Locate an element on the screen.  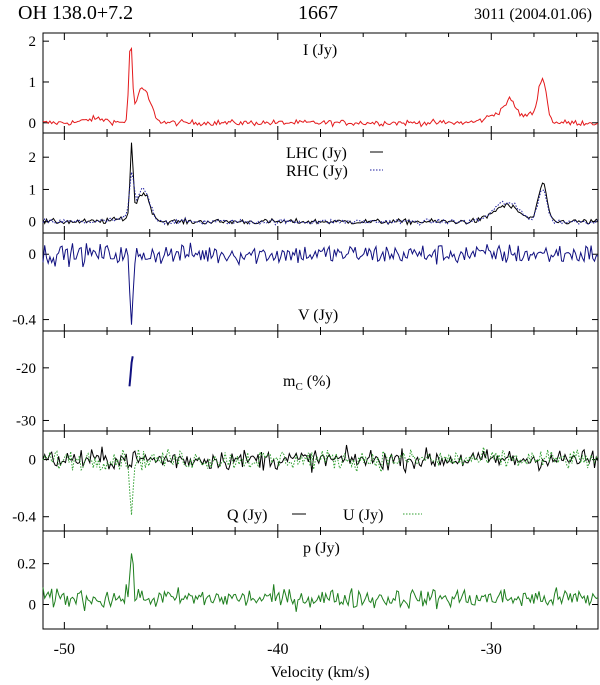
frequency-label: 1667 is located at coordinates (318, 13).